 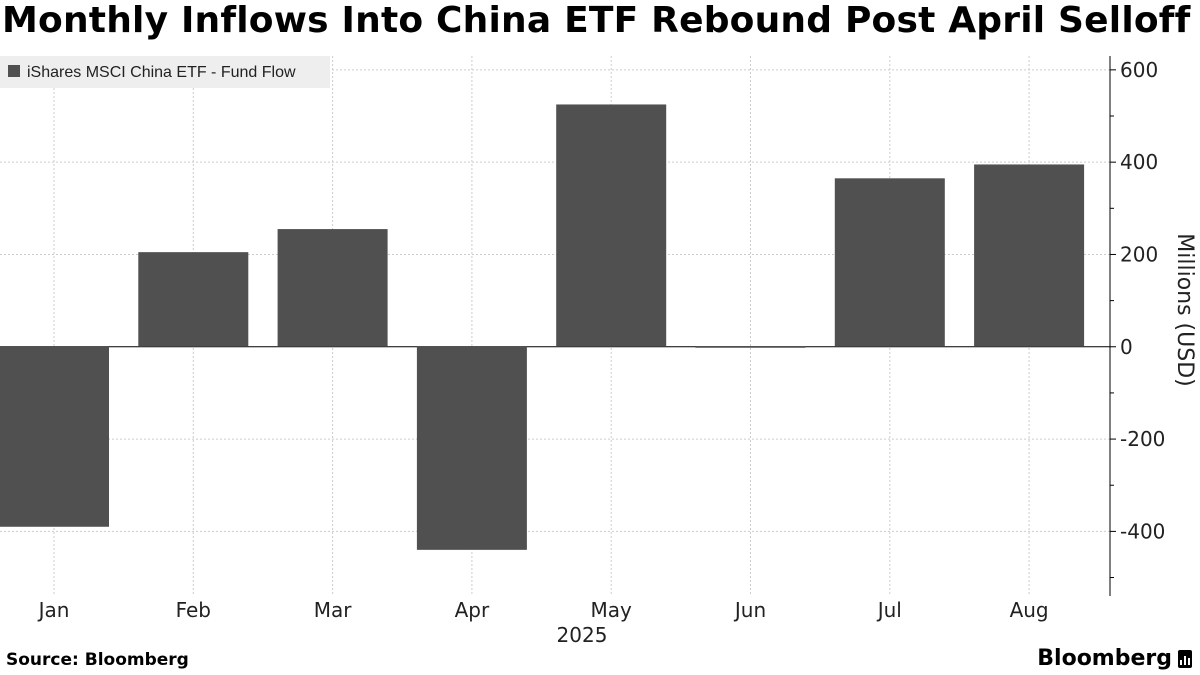 I want to click on brand-logo: Bloomberg, so click(x=1114, y=658).